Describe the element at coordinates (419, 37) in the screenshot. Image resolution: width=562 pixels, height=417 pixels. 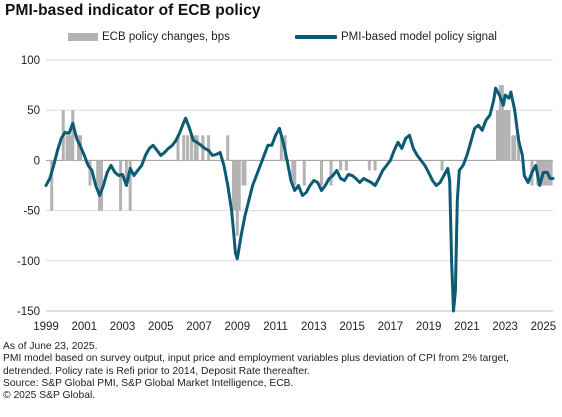
I see `legend-line-label: PMI-based model policy signal` at that location.